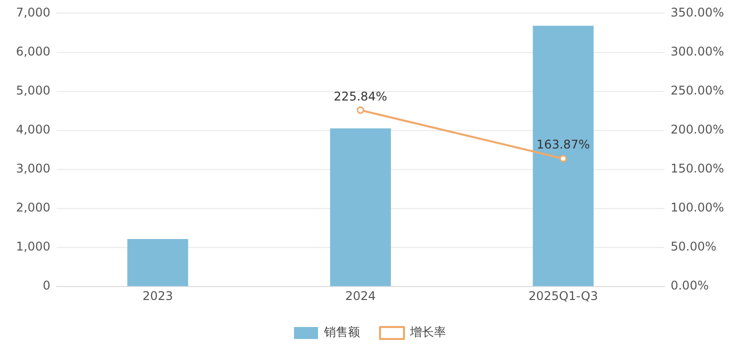  What do you see at coordinates (33, 129) in the screenshot?
I see `y-tick-label: 4,000` at bounding box center [33, 129].